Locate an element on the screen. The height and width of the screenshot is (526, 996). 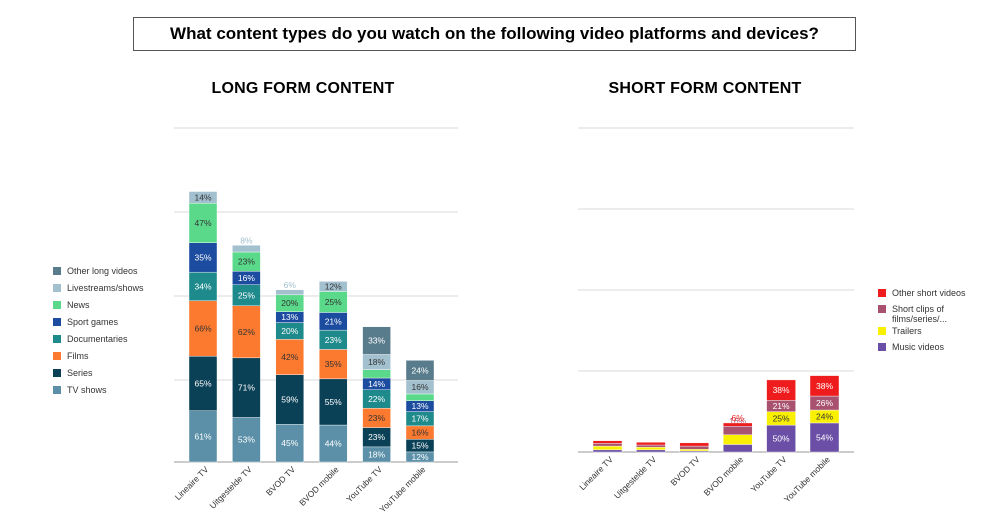
legend-label: Documentaries is located at coordinates (97, 339).